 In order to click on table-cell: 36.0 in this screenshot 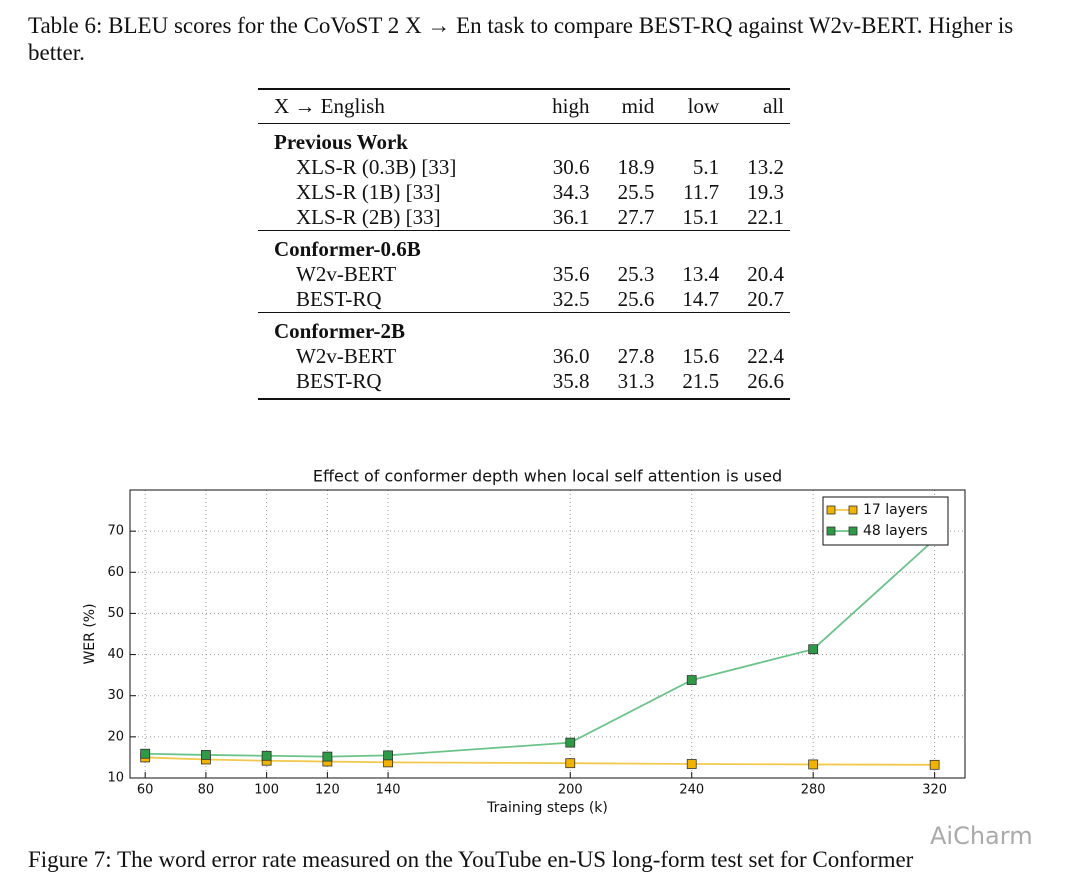, I will do `click(571, 356)`.